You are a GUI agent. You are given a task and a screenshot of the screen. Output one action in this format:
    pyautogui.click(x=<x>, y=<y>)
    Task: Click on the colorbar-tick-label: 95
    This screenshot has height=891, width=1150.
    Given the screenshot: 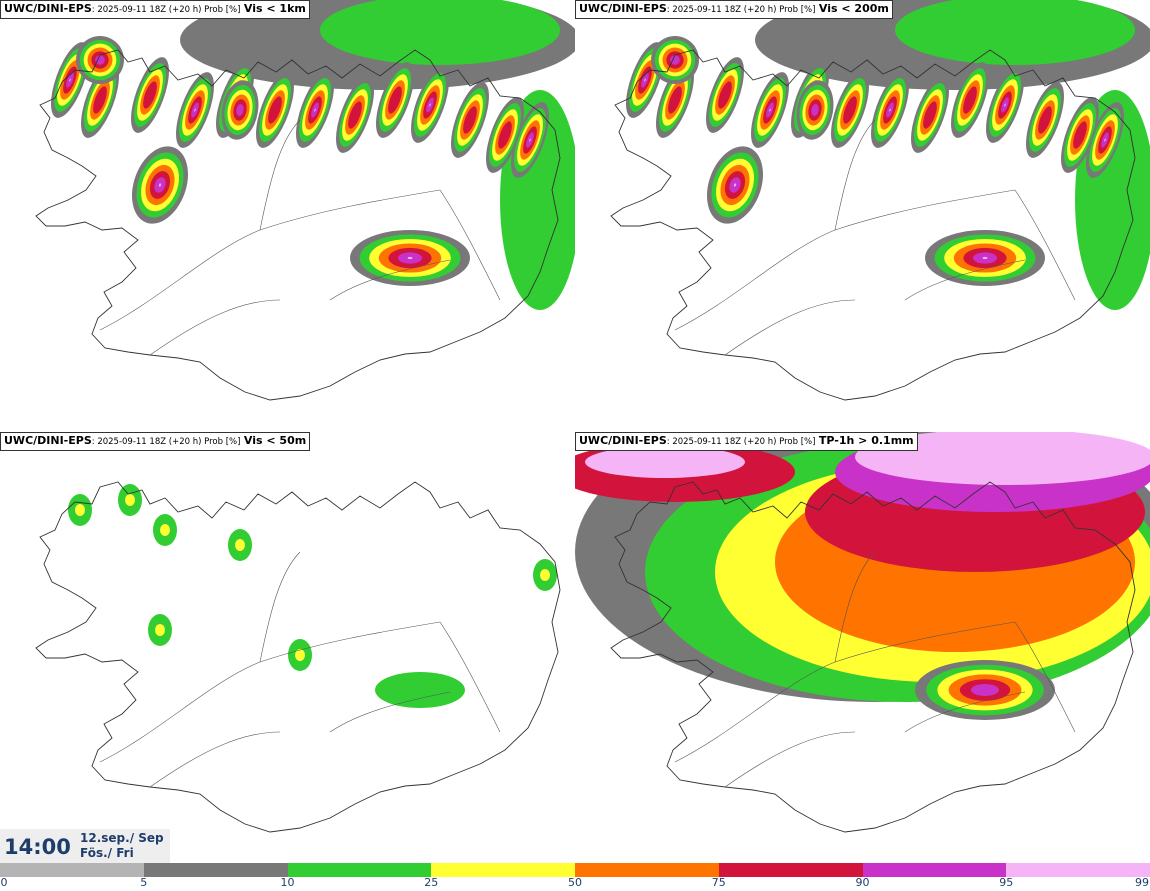 What is the action you would take?
    pyautogui.click(x=1006, y=882)
    